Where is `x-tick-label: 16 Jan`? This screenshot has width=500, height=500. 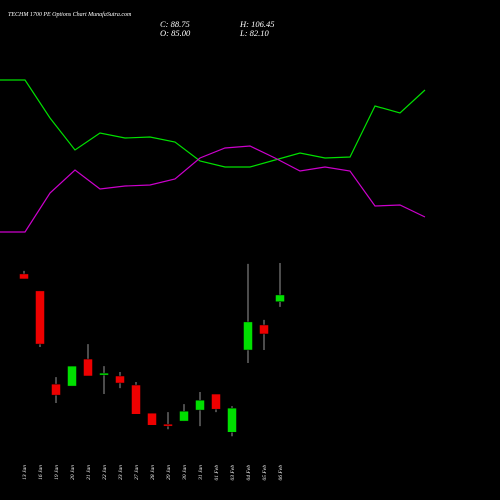 x-tick-label: 16 Jan is located at coordinates (41, 472).